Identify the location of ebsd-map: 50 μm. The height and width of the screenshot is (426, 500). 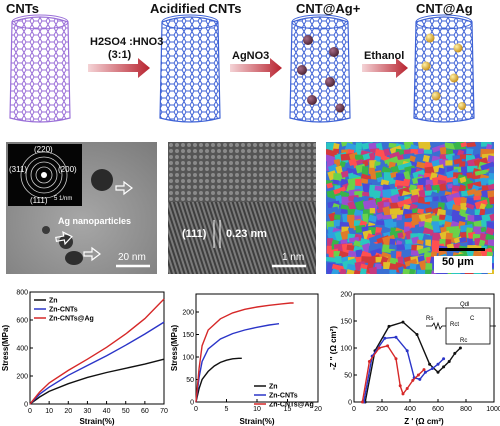
(410, 208).